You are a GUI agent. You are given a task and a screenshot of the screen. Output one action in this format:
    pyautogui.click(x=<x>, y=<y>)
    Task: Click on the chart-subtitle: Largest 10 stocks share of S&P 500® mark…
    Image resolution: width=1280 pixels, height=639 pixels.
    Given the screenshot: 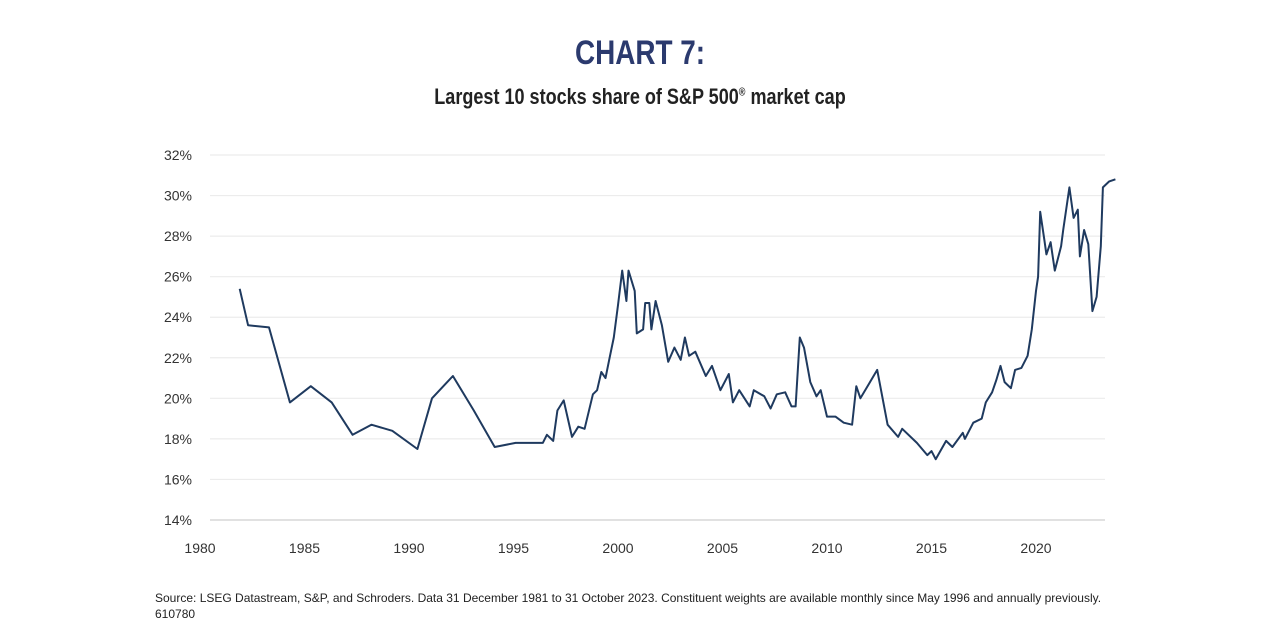 What is the action you would take?
    pyautogui.click(x=640, y=97)
    